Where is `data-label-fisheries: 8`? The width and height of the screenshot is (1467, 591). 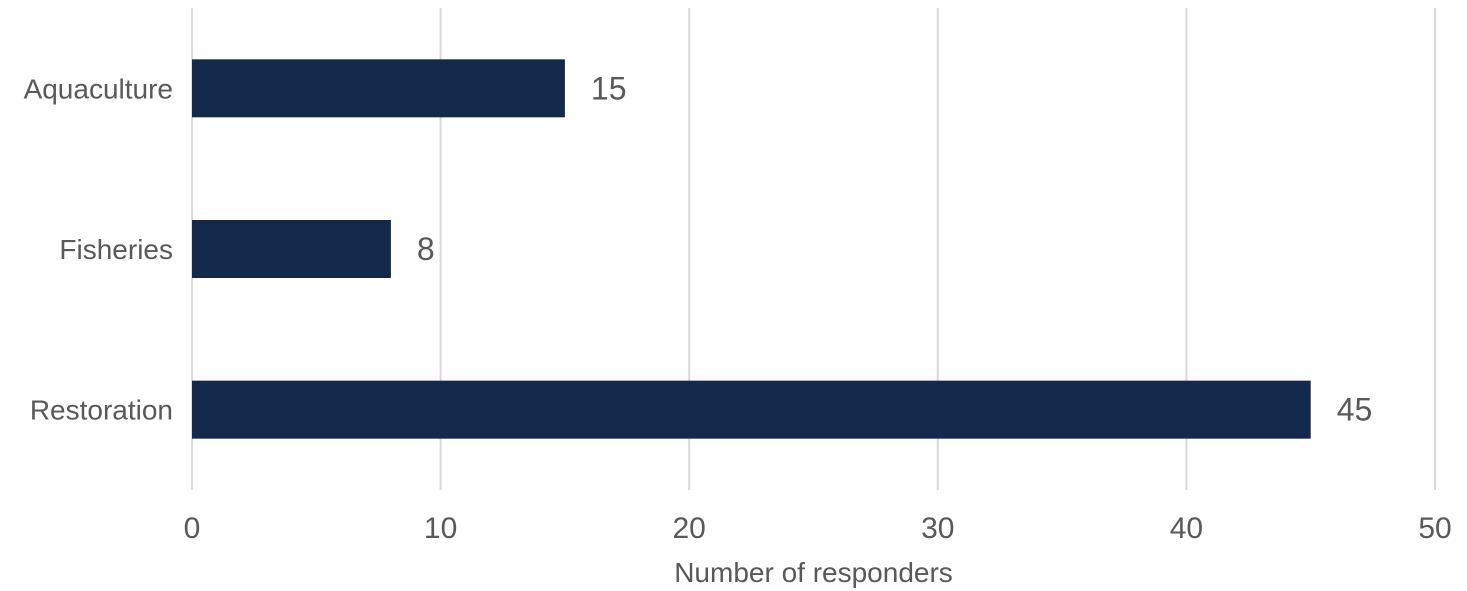 data-label-fisheries: 8 is located at coordinates (426, 249).